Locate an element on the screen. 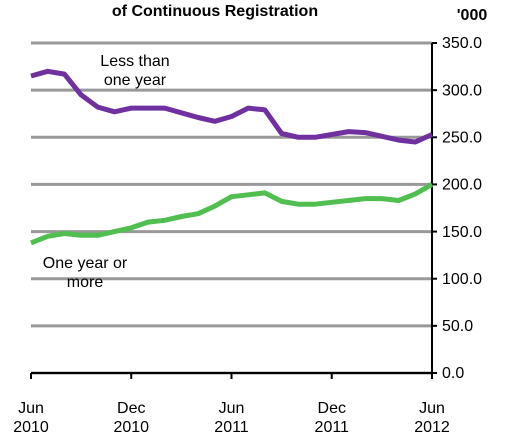 The width and height of the screenshot is (511, 443). x-tick-label: Dec 2011 is located at coordinates (331, 418).